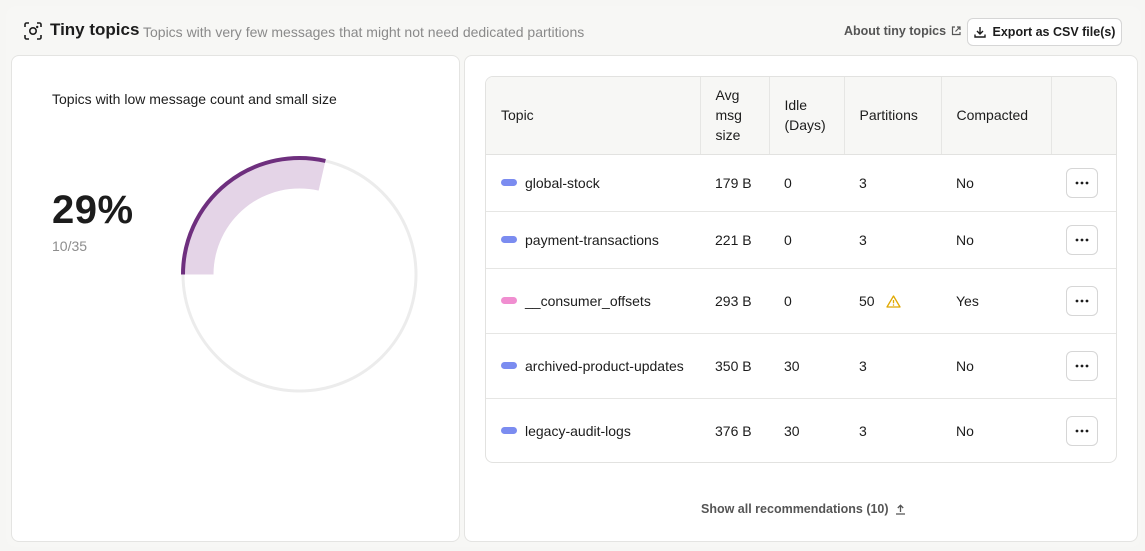 The image size is (1145, 551). I want to click on topic-name: legacy-audit-logs, so click(578, 430).